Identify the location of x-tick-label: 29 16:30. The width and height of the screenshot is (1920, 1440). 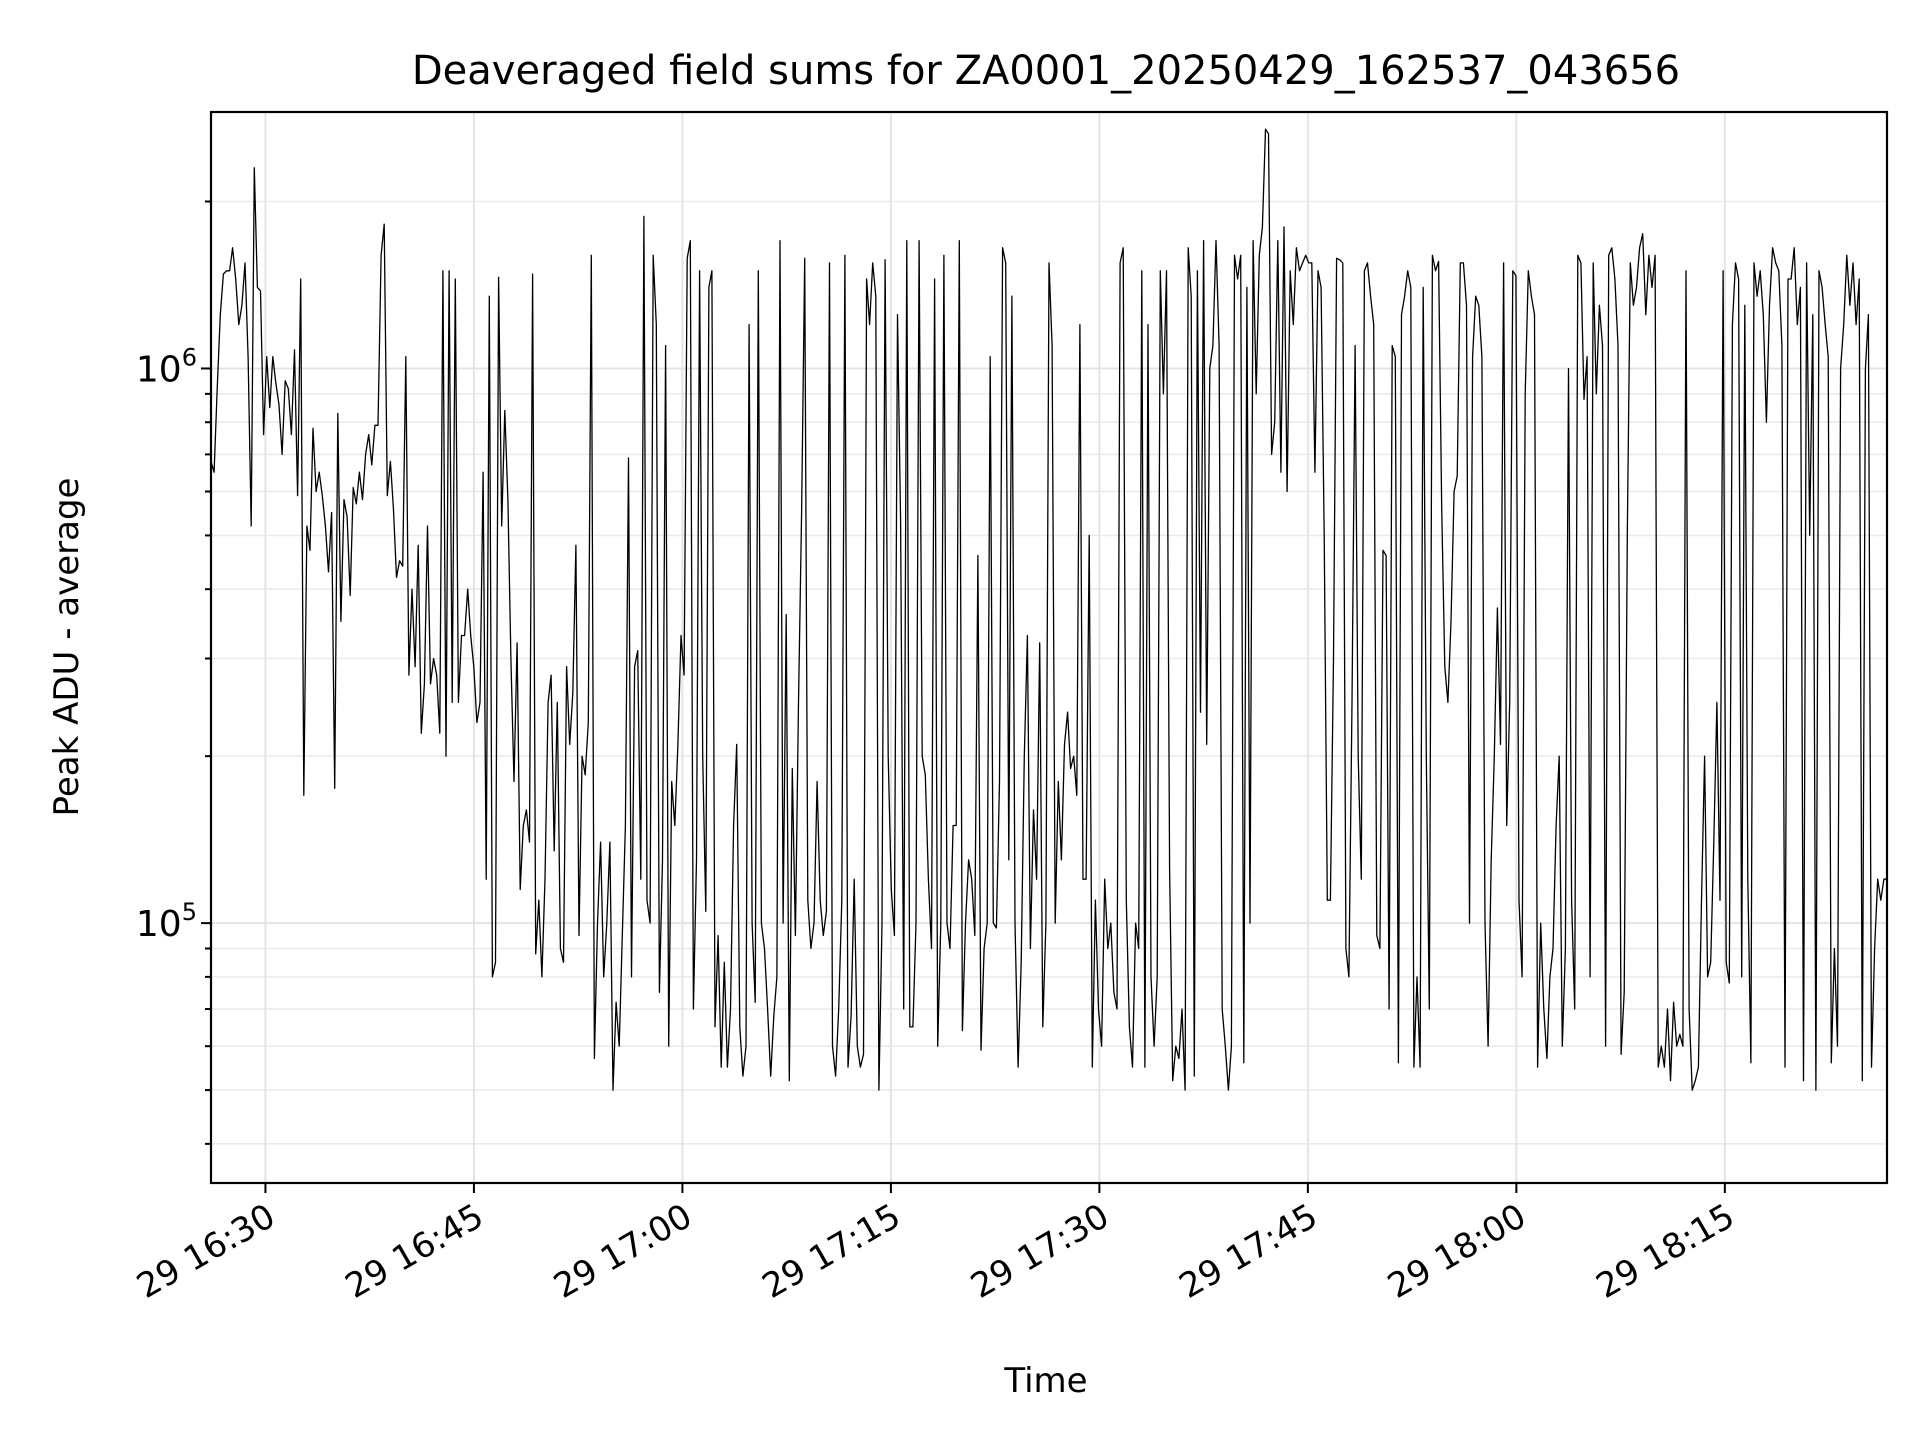
(206, 1251).